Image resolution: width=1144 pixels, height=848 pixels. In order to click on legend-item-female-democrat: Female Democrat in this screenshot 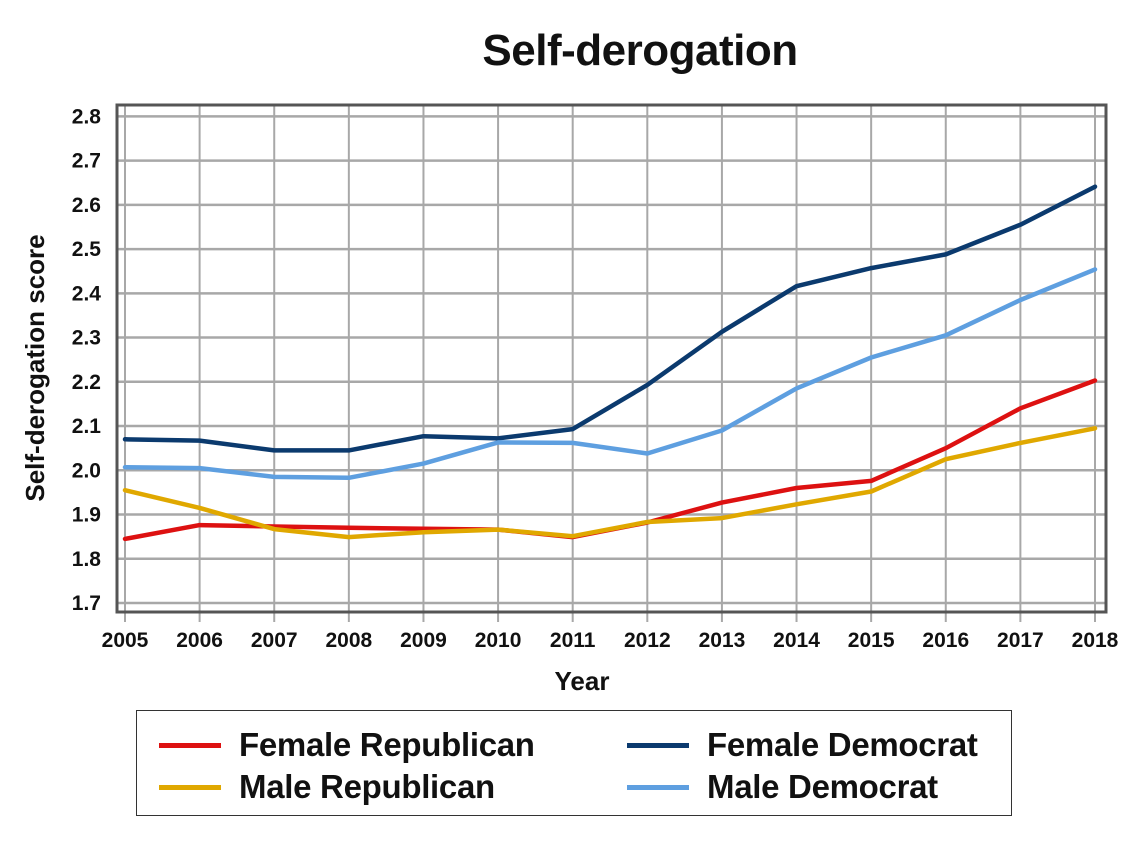, I will do `click(802, 745)`.